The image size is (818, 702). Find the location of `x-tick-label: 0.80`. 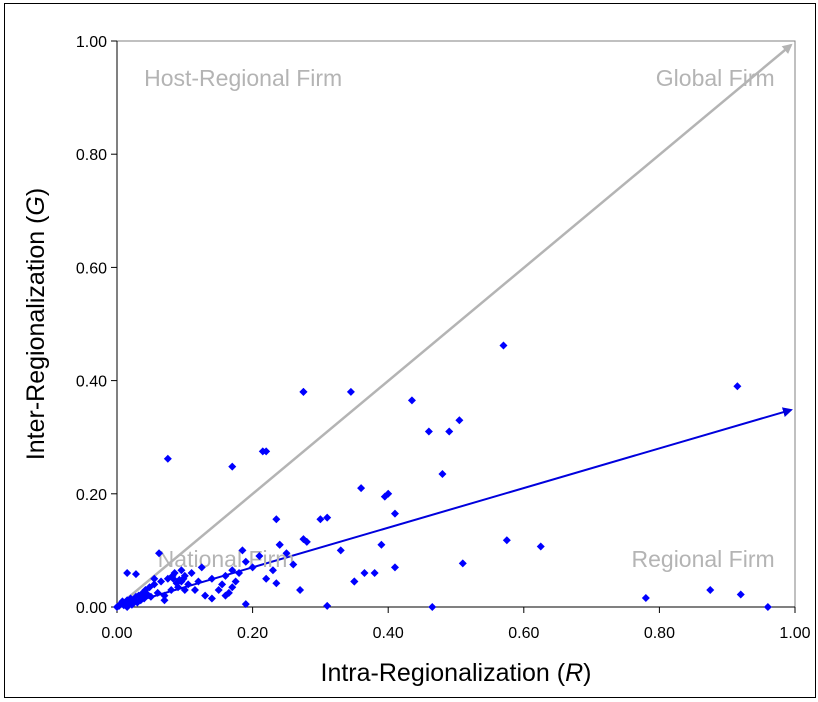

x-tick-label: 0.80 is located at coordinates (659, 633).